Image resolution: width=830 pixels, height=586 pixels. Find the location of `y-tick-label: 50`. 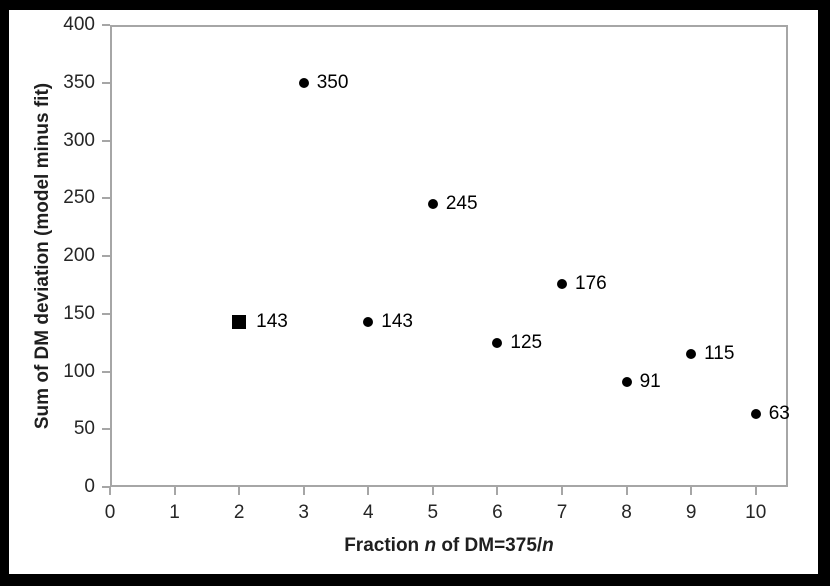

y-tick-label: 50 is located at coordinates (84, 429).